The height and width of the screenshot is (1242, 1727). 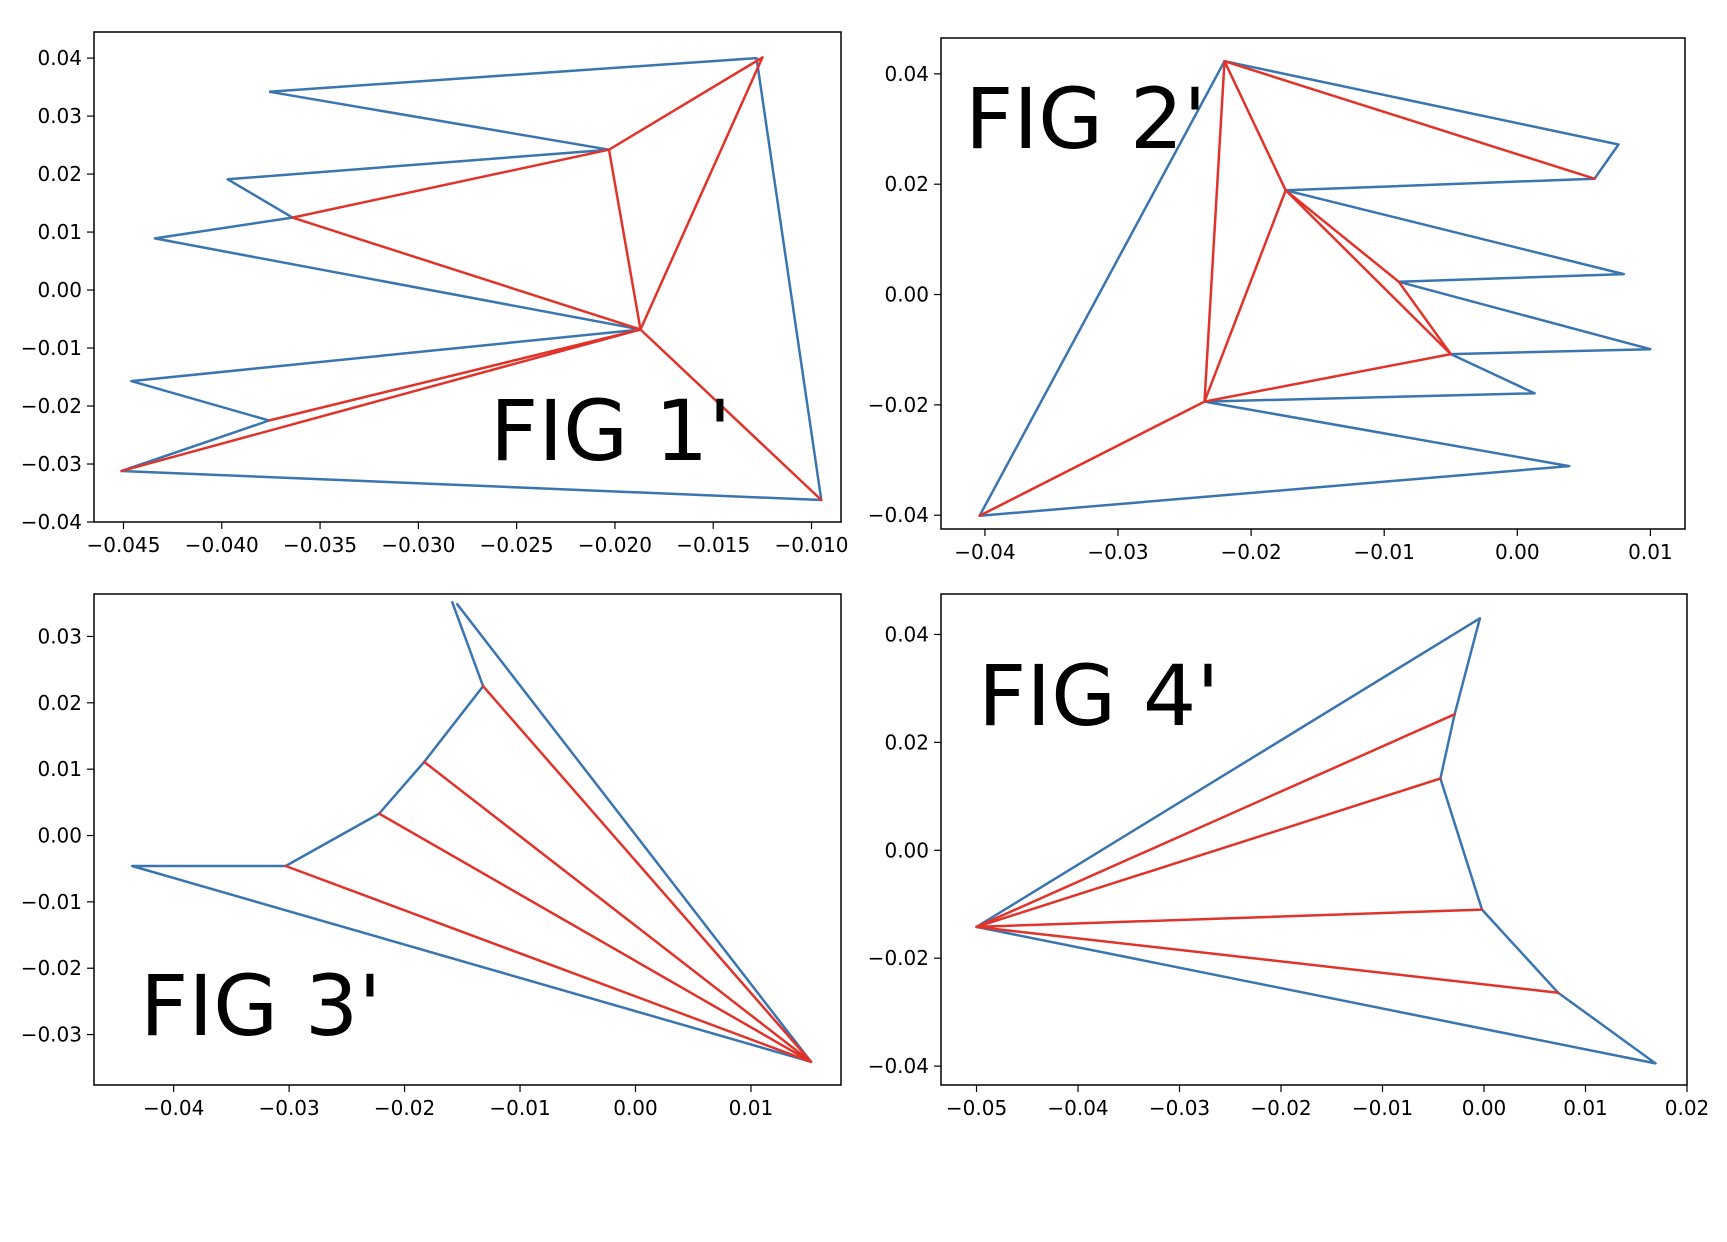 I want to click on y-tick-label-fig2-2: 0.00, so click(x=906, y=295).